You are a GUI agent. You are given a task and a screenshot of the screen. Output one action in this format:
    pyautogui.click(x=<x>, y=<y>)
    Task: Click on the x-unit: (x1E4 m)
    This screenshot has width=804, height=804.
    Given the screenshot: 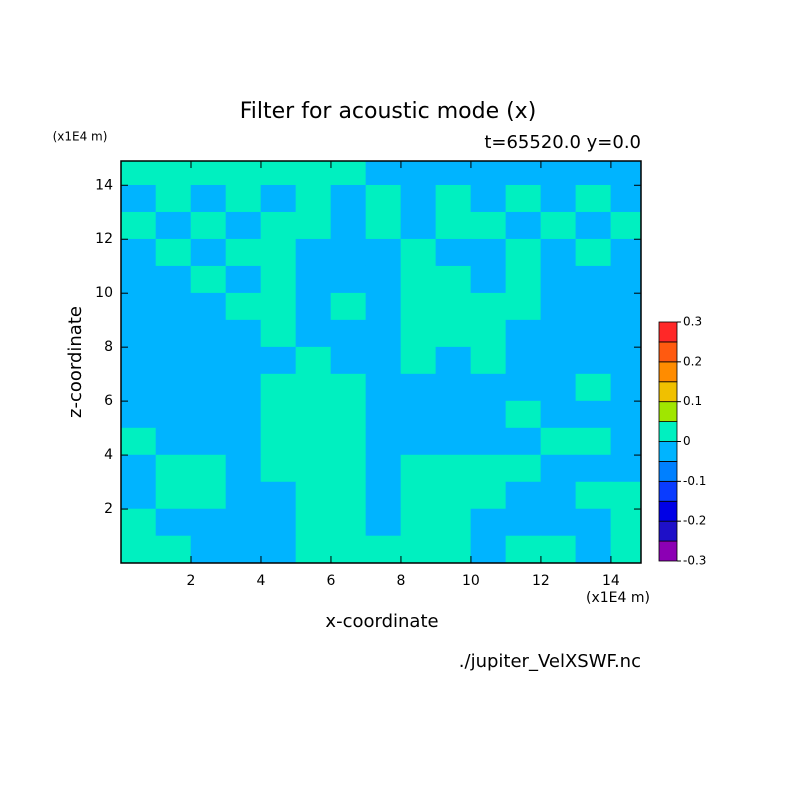 What is the action you would take?
    pyautogui.click(x=618, y=598)
    